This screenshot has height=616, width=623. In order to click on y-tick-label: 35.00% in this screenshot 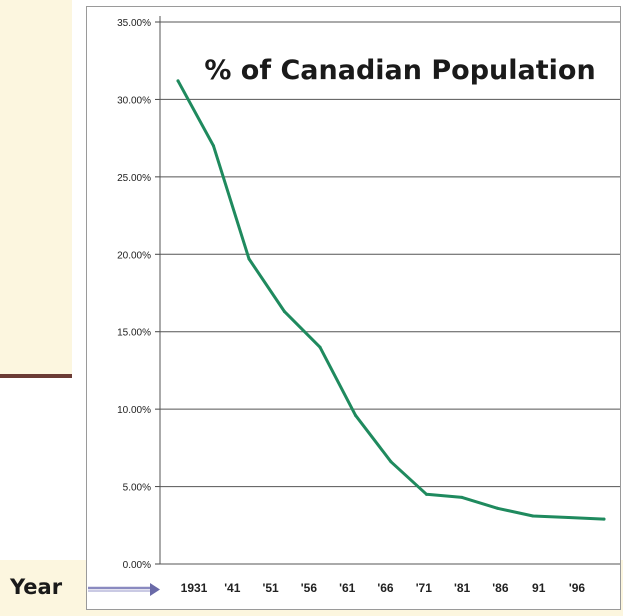, I will do `click(134, 23)`.